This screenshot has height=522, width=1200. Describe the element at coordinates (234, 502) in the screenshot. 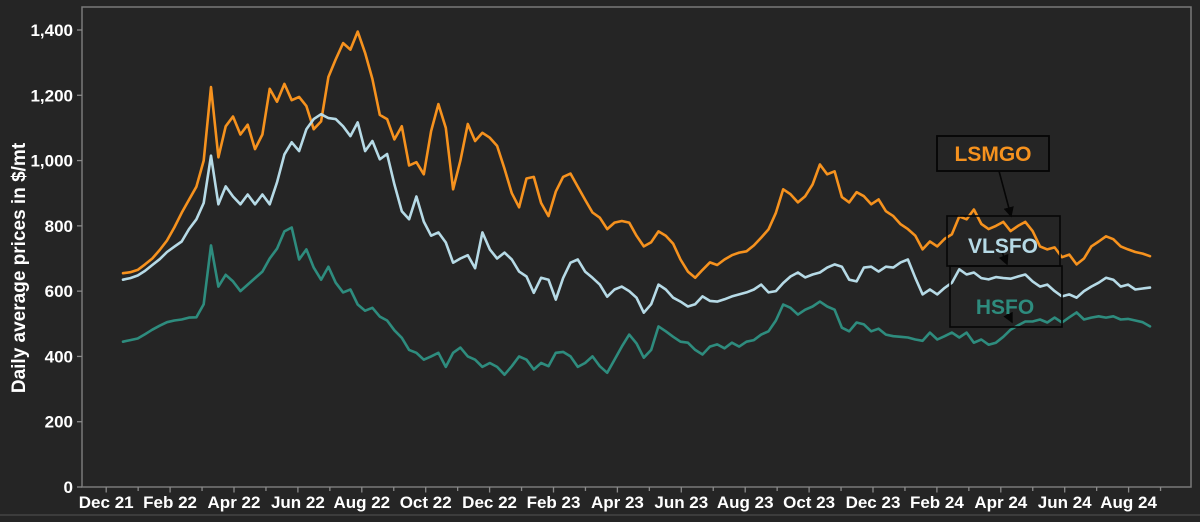

I see `x-tick-label: Apr 22` at that location.